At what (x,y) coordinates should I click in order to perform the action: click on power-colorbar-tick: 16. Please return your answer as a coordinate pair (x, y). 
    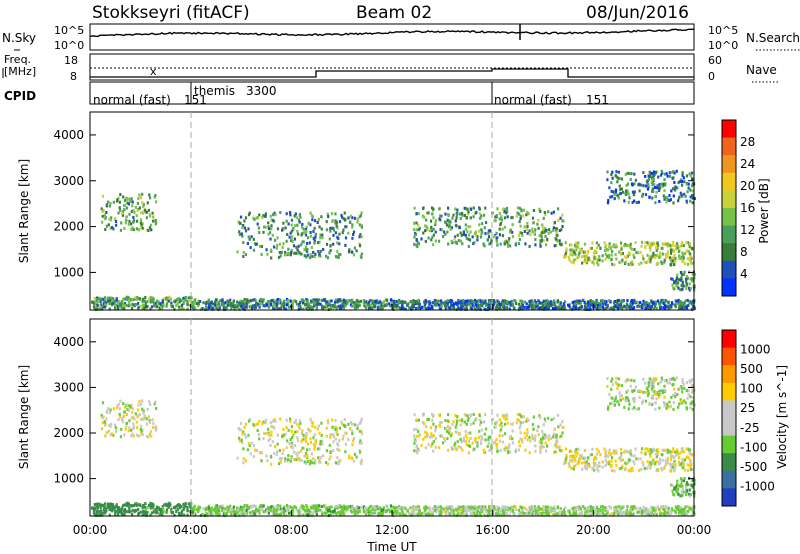
    Looking at the image, I should click on (747, 208).